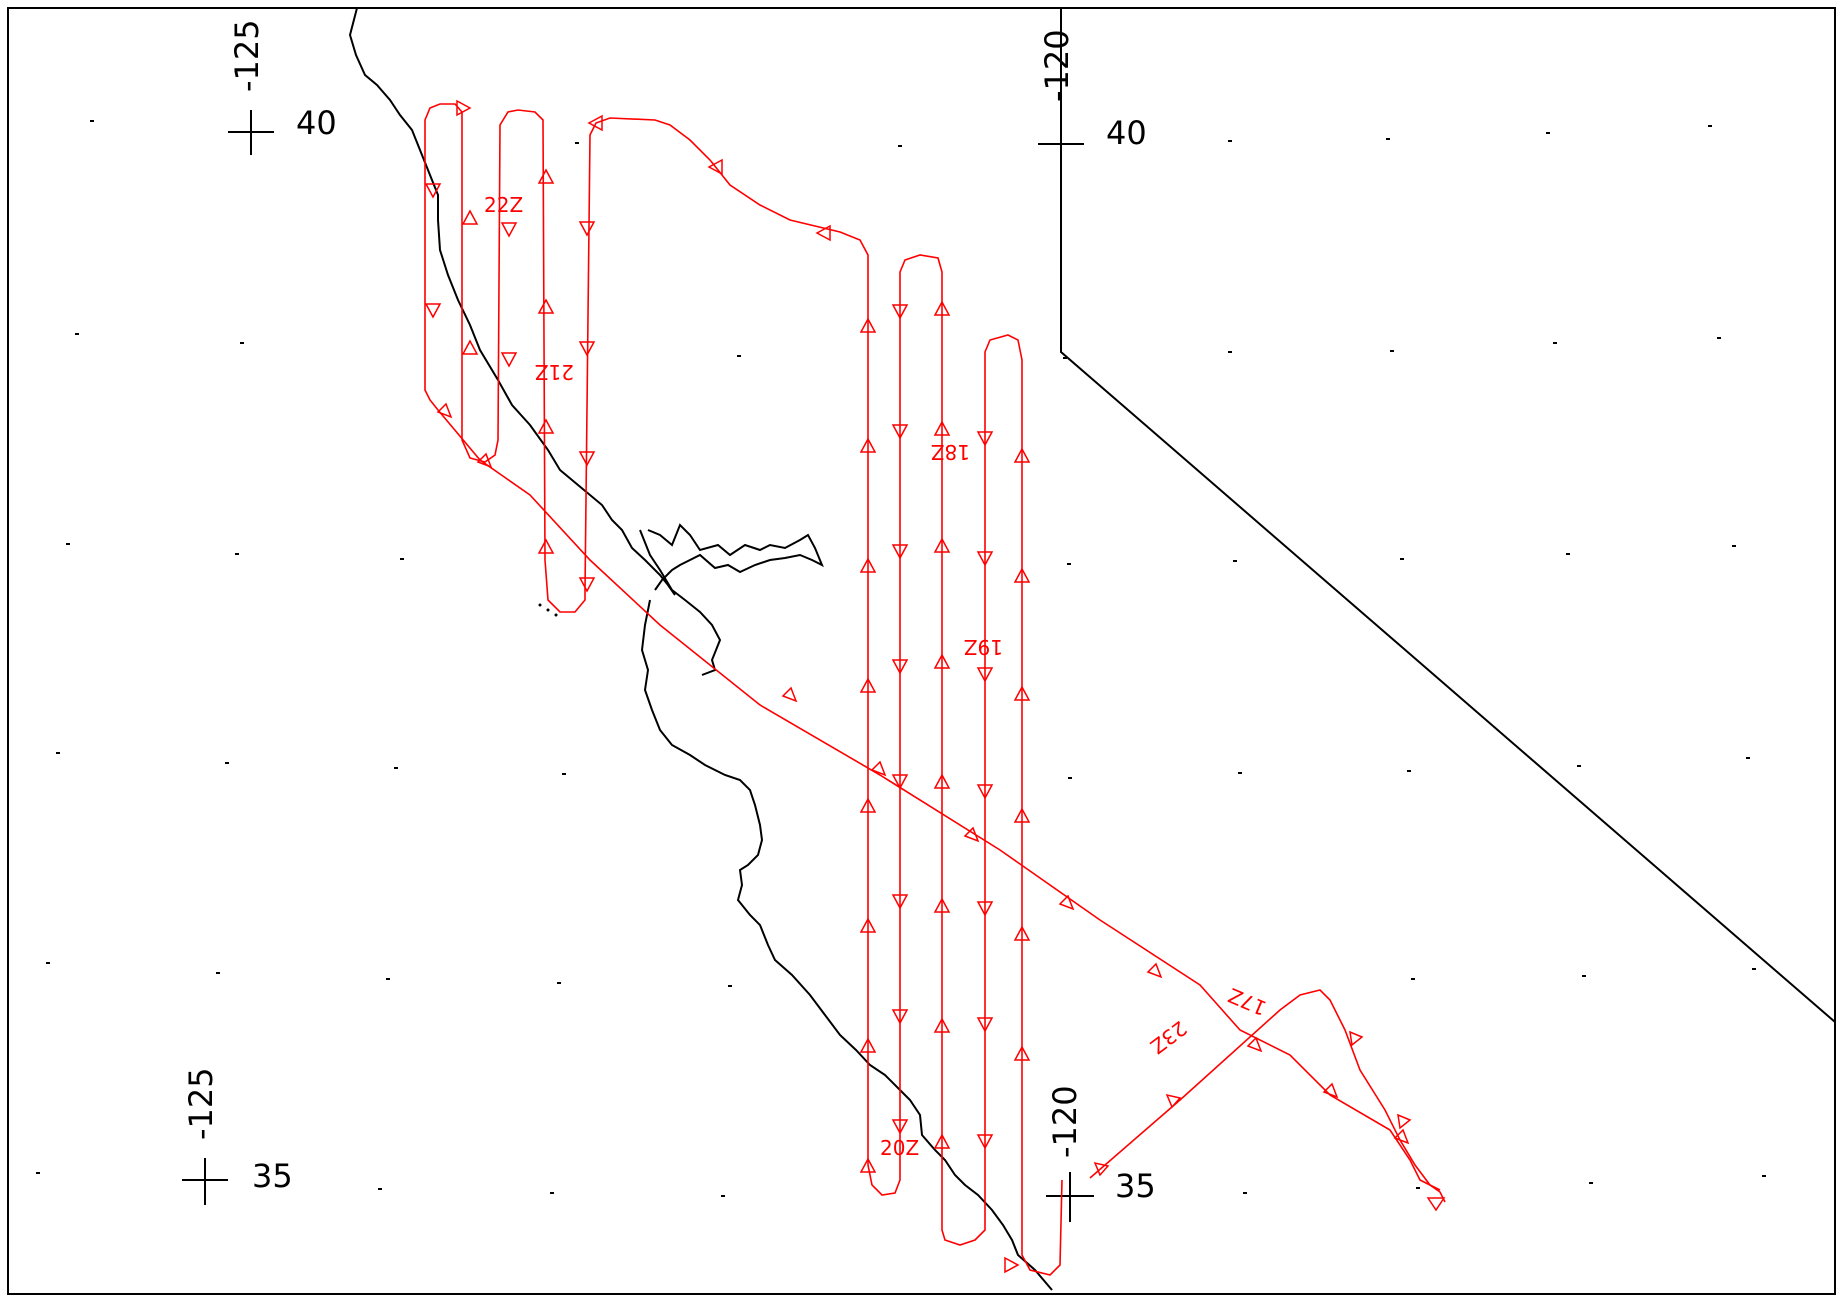 Image resolution: width=1843 pixels, height=1307 pixels. I want to click on flight-track-loop-se, so click(1267, 1096).